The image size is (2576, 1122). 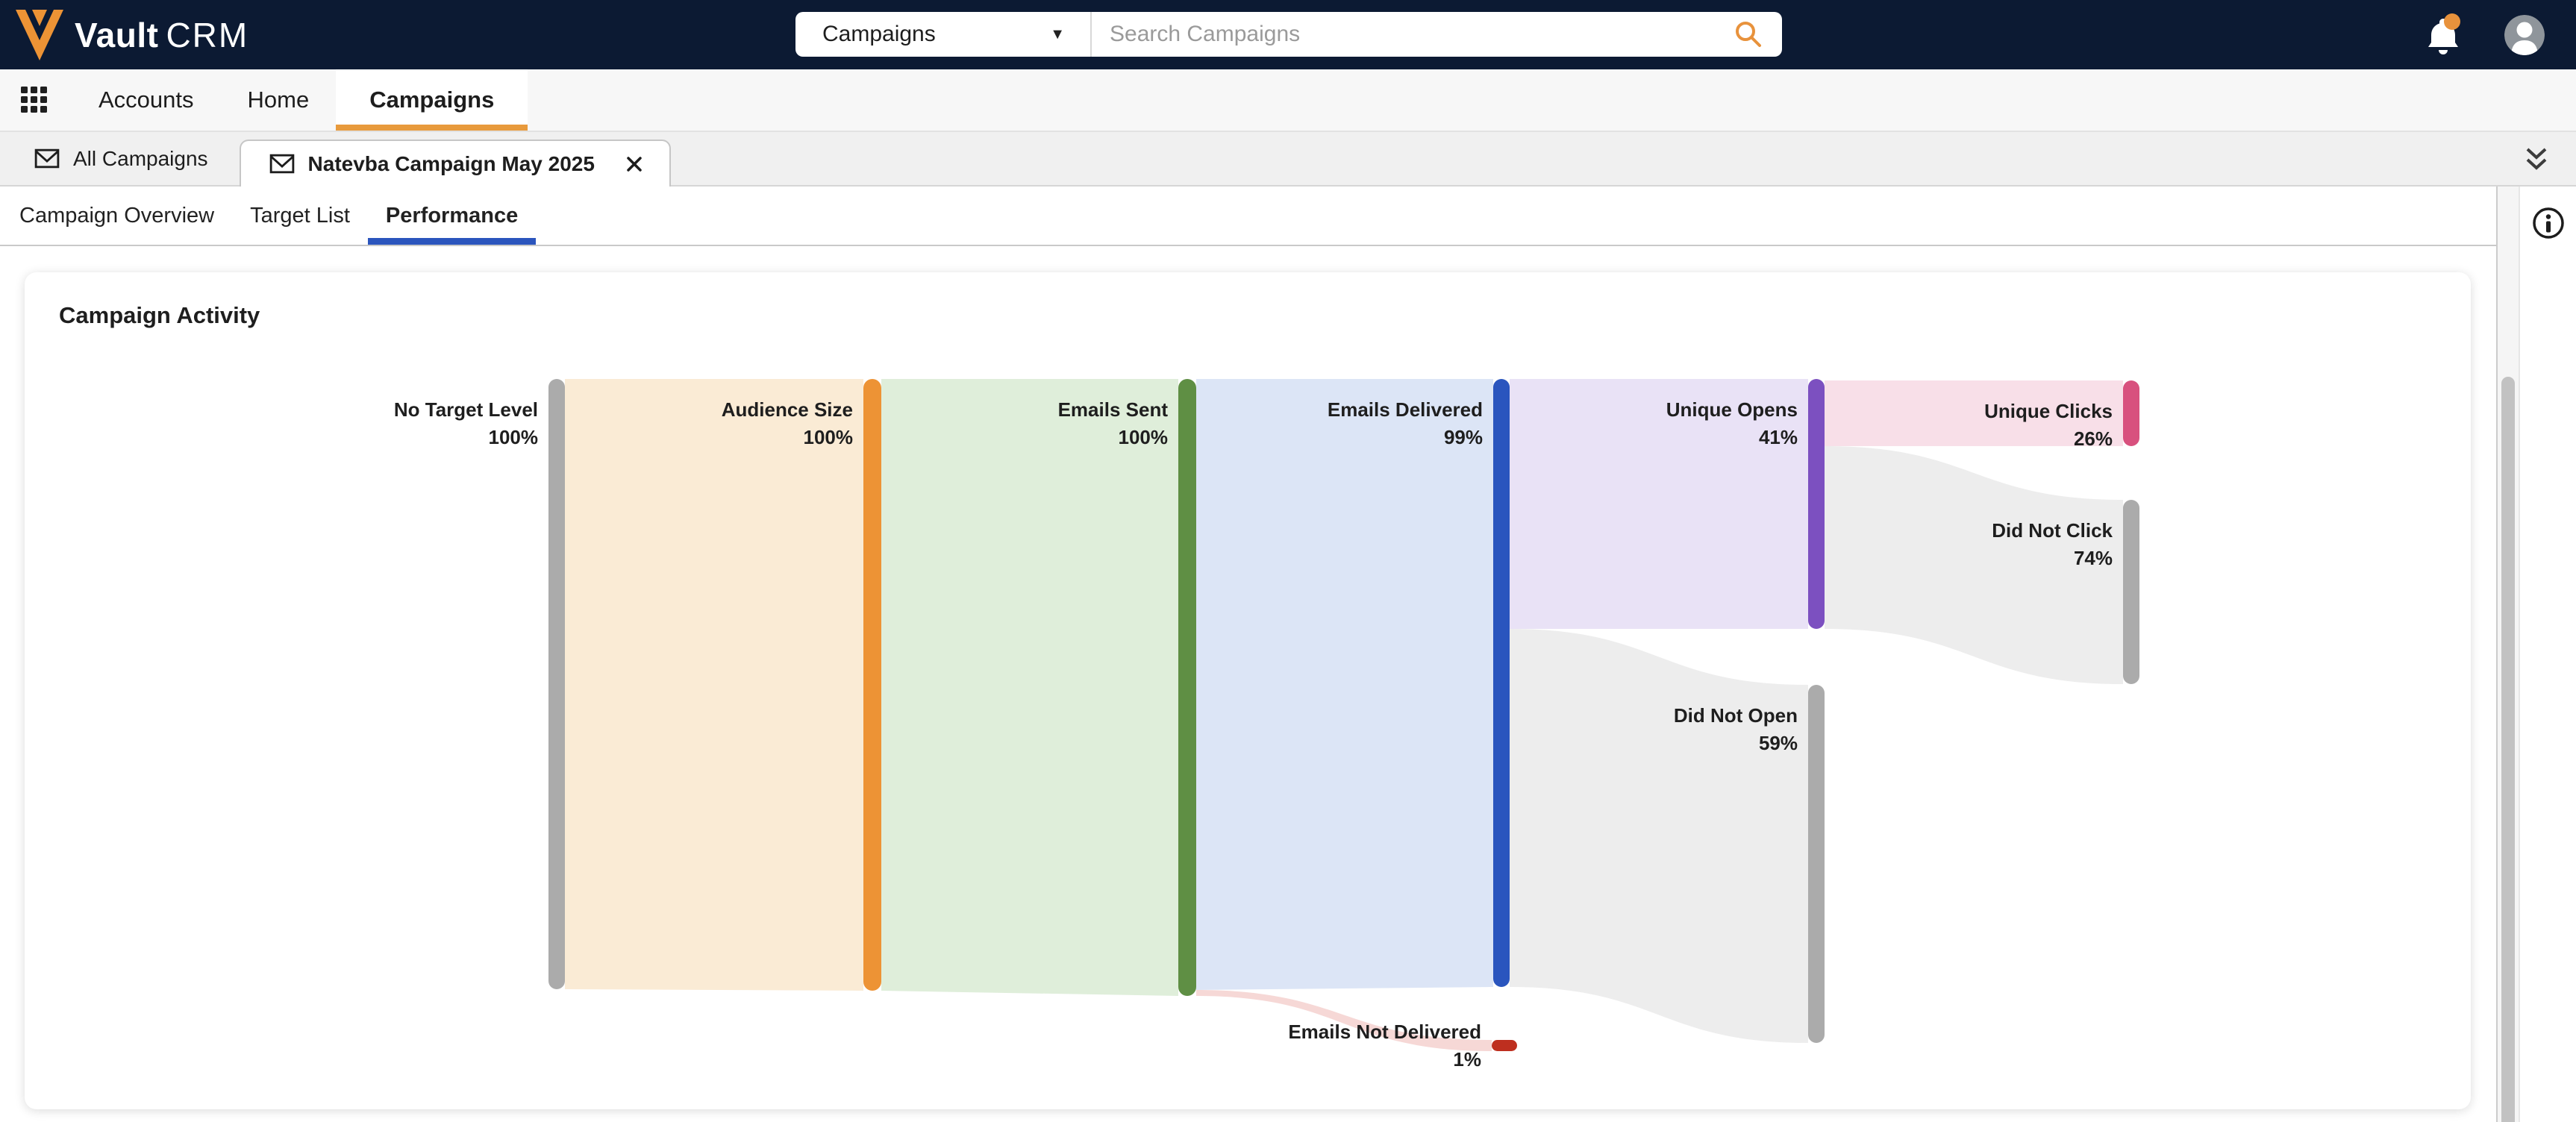 What do you see at coordinates (140, 158) in the screenshot?
I see `tab-label: All Campaigns` at bounding box center [140, 158].